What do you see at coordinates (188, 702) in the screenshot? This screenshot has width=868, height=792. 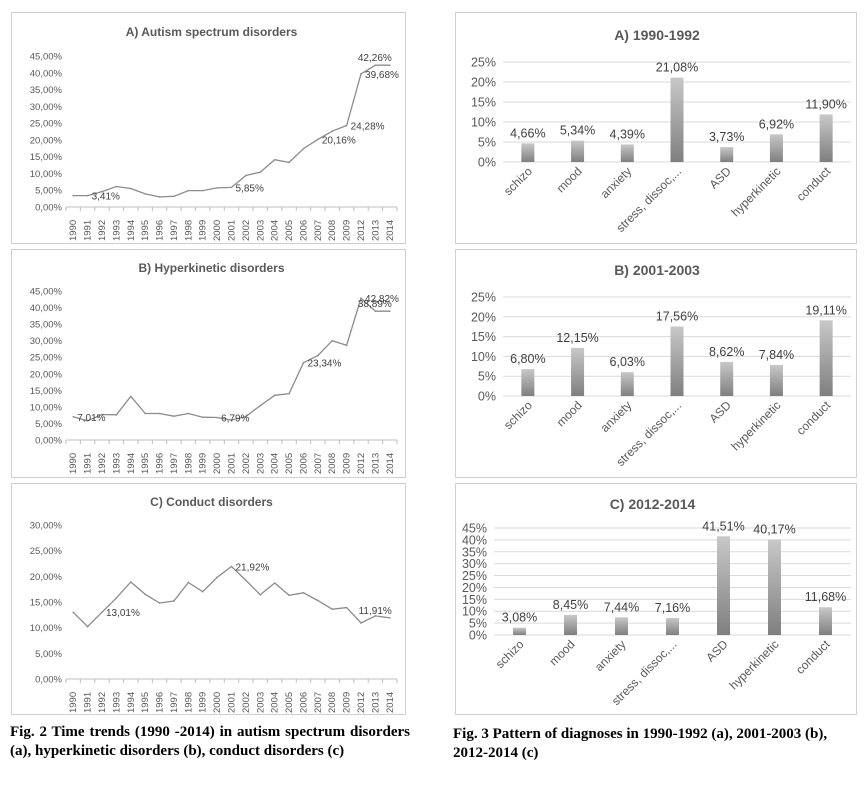 I see `x-tick-label: 1998` at bounding box center [188, 702].